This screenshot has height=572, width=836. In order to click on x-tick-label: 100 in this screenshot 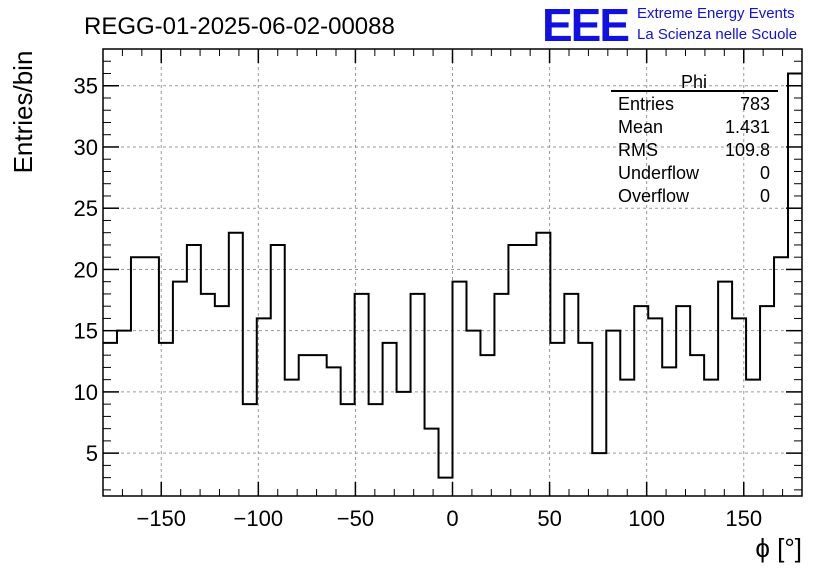, I will do `click(646, 518)`.